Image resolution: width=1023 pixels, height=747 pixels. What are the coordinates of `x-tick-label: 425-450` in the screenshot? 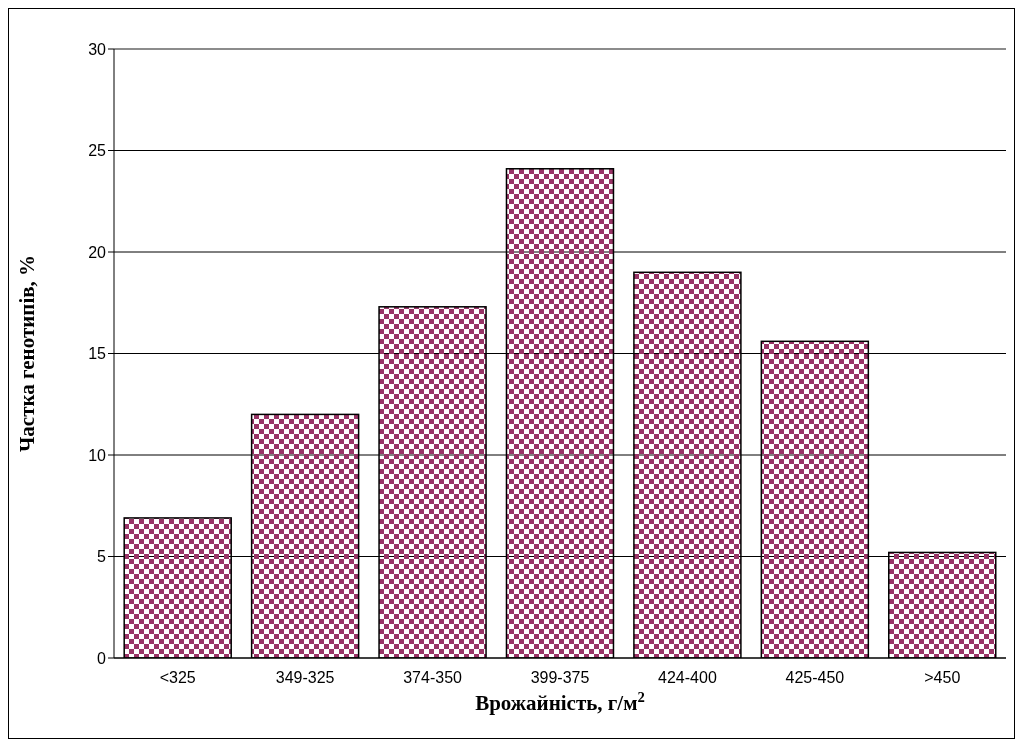 It's located at (815, 678).